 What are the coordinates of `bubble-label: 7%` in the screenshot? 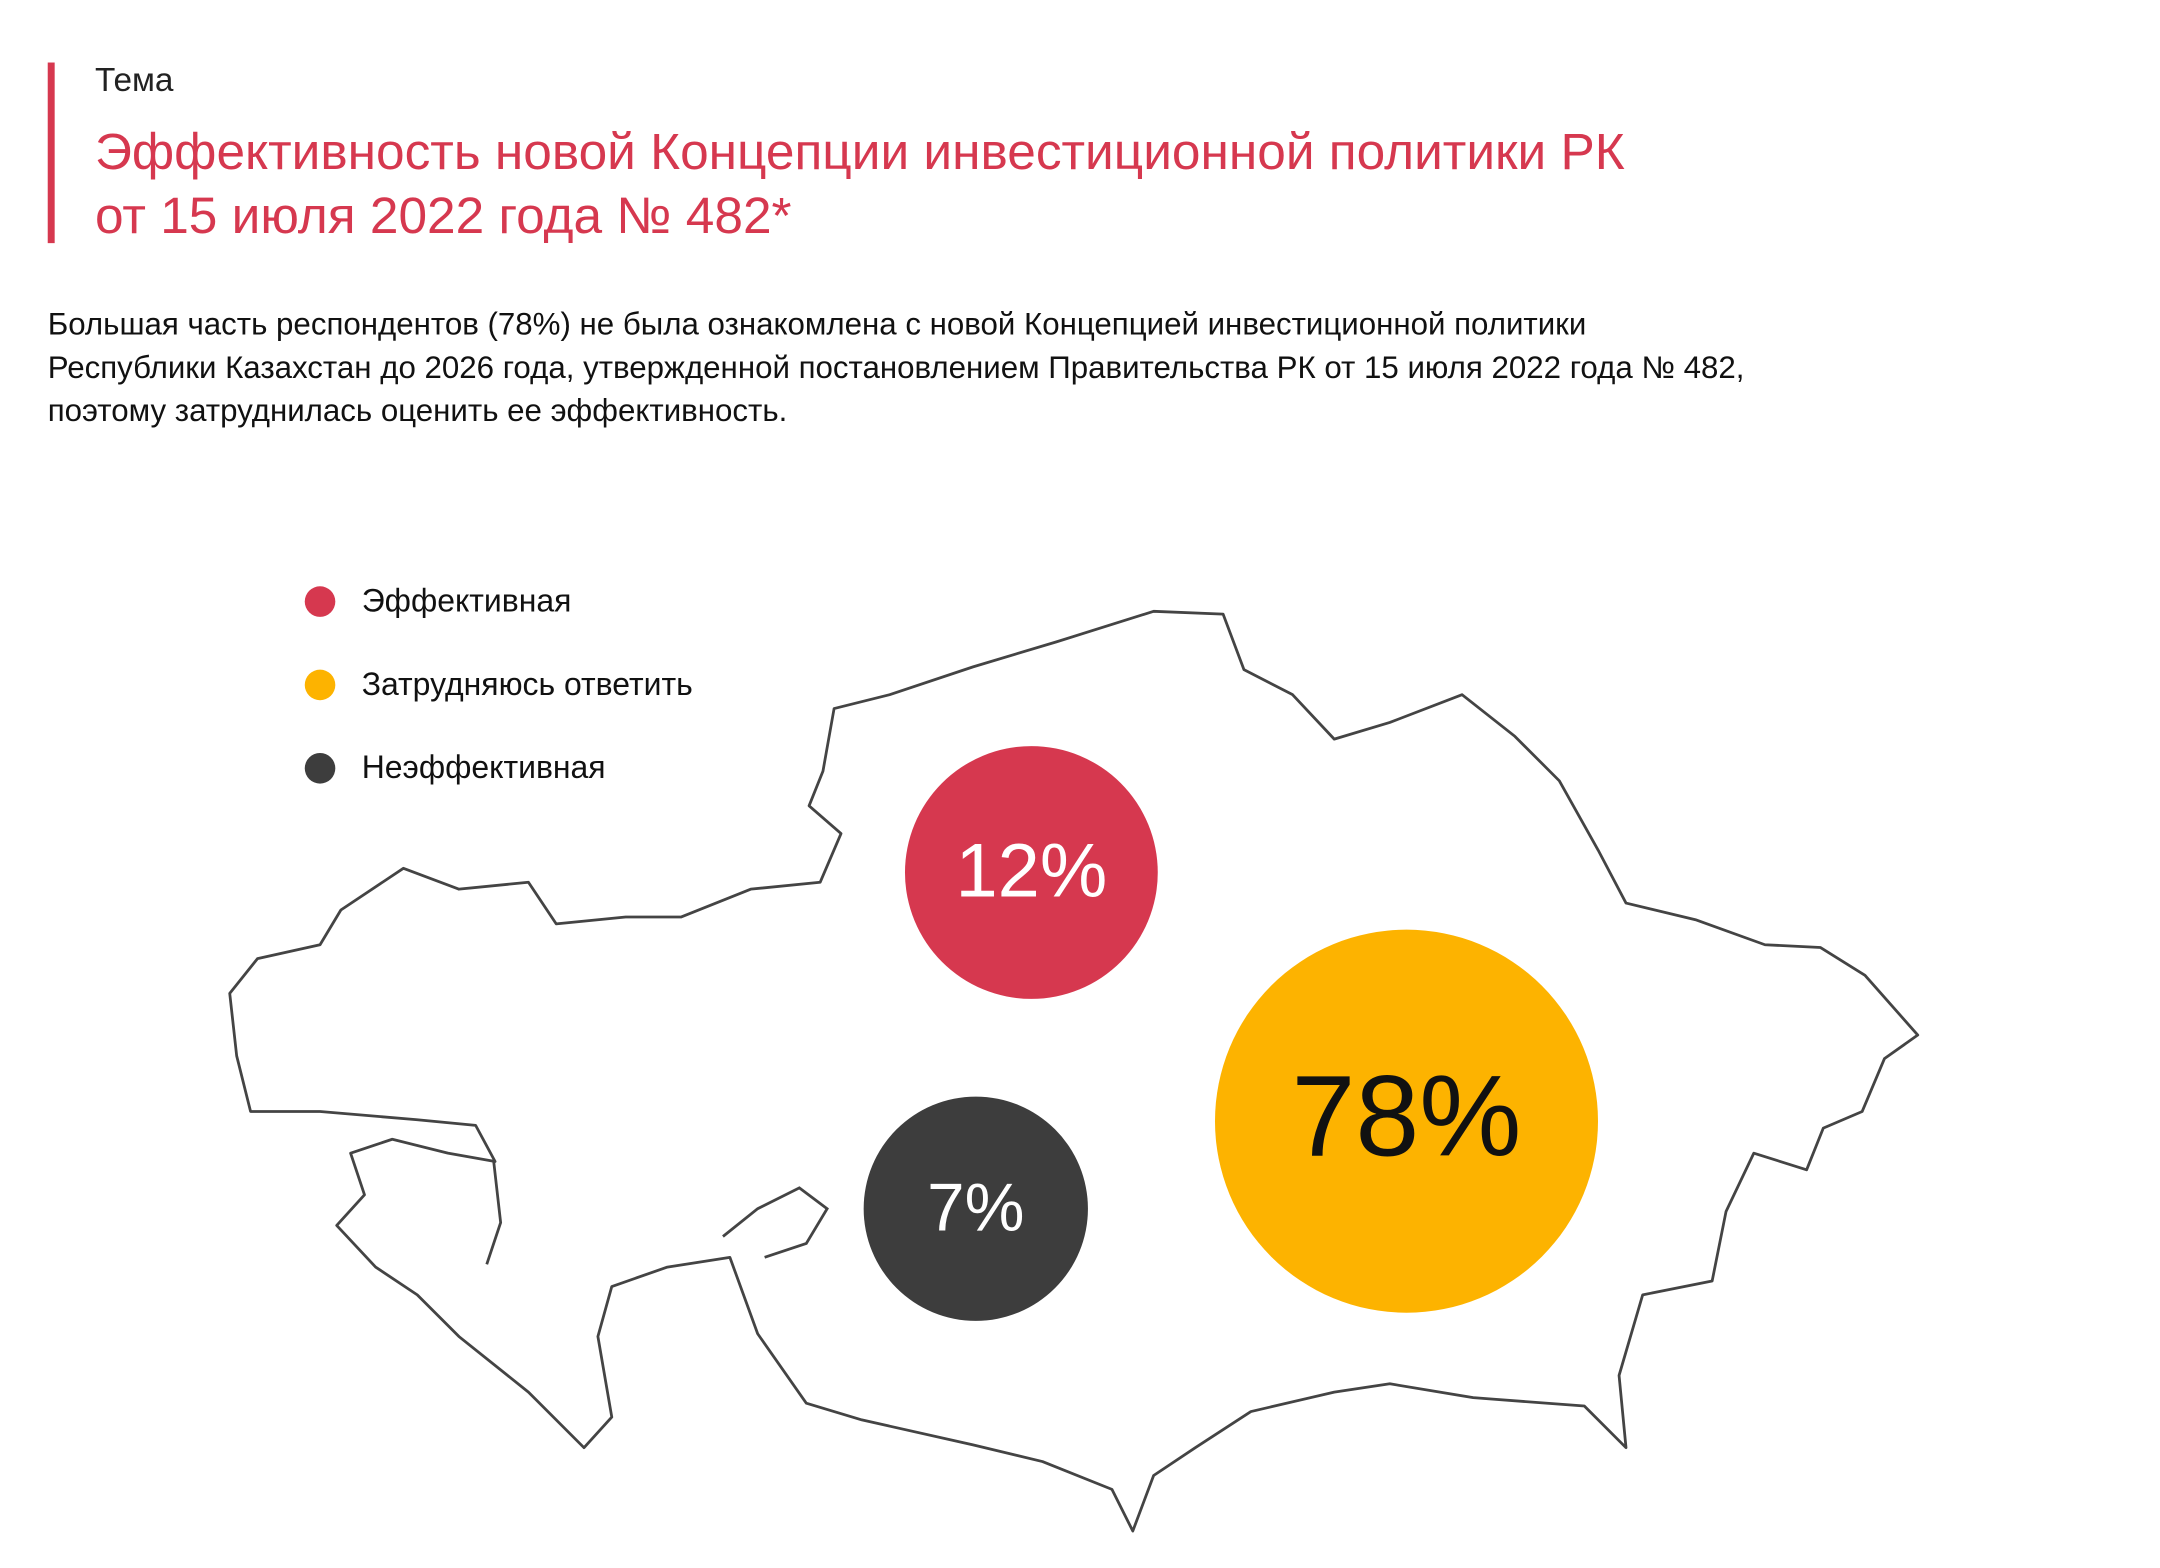 It's located at (975, 1208).